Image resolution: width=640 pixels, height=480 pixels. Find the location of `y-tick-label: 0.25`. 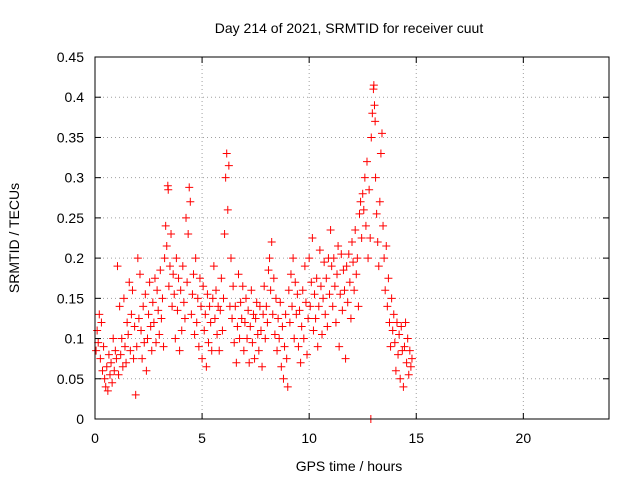

y-tick-label: 0.25 is located at coordinates (70, 218).